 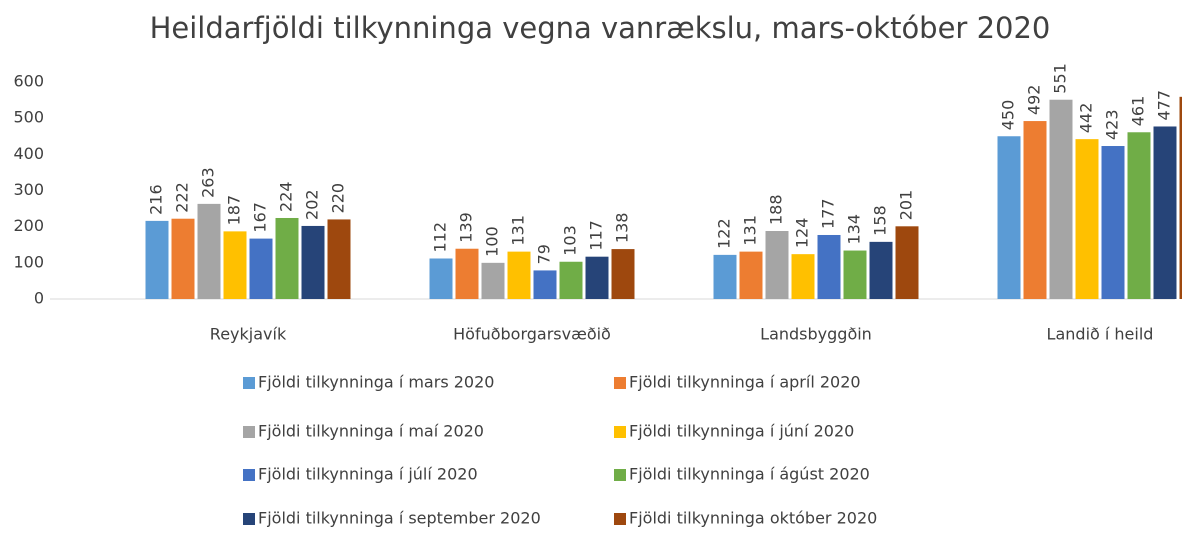 I want to click on legend-label: Fjöldi tilkynninga í mars 2020, so click(x=376, y=382).